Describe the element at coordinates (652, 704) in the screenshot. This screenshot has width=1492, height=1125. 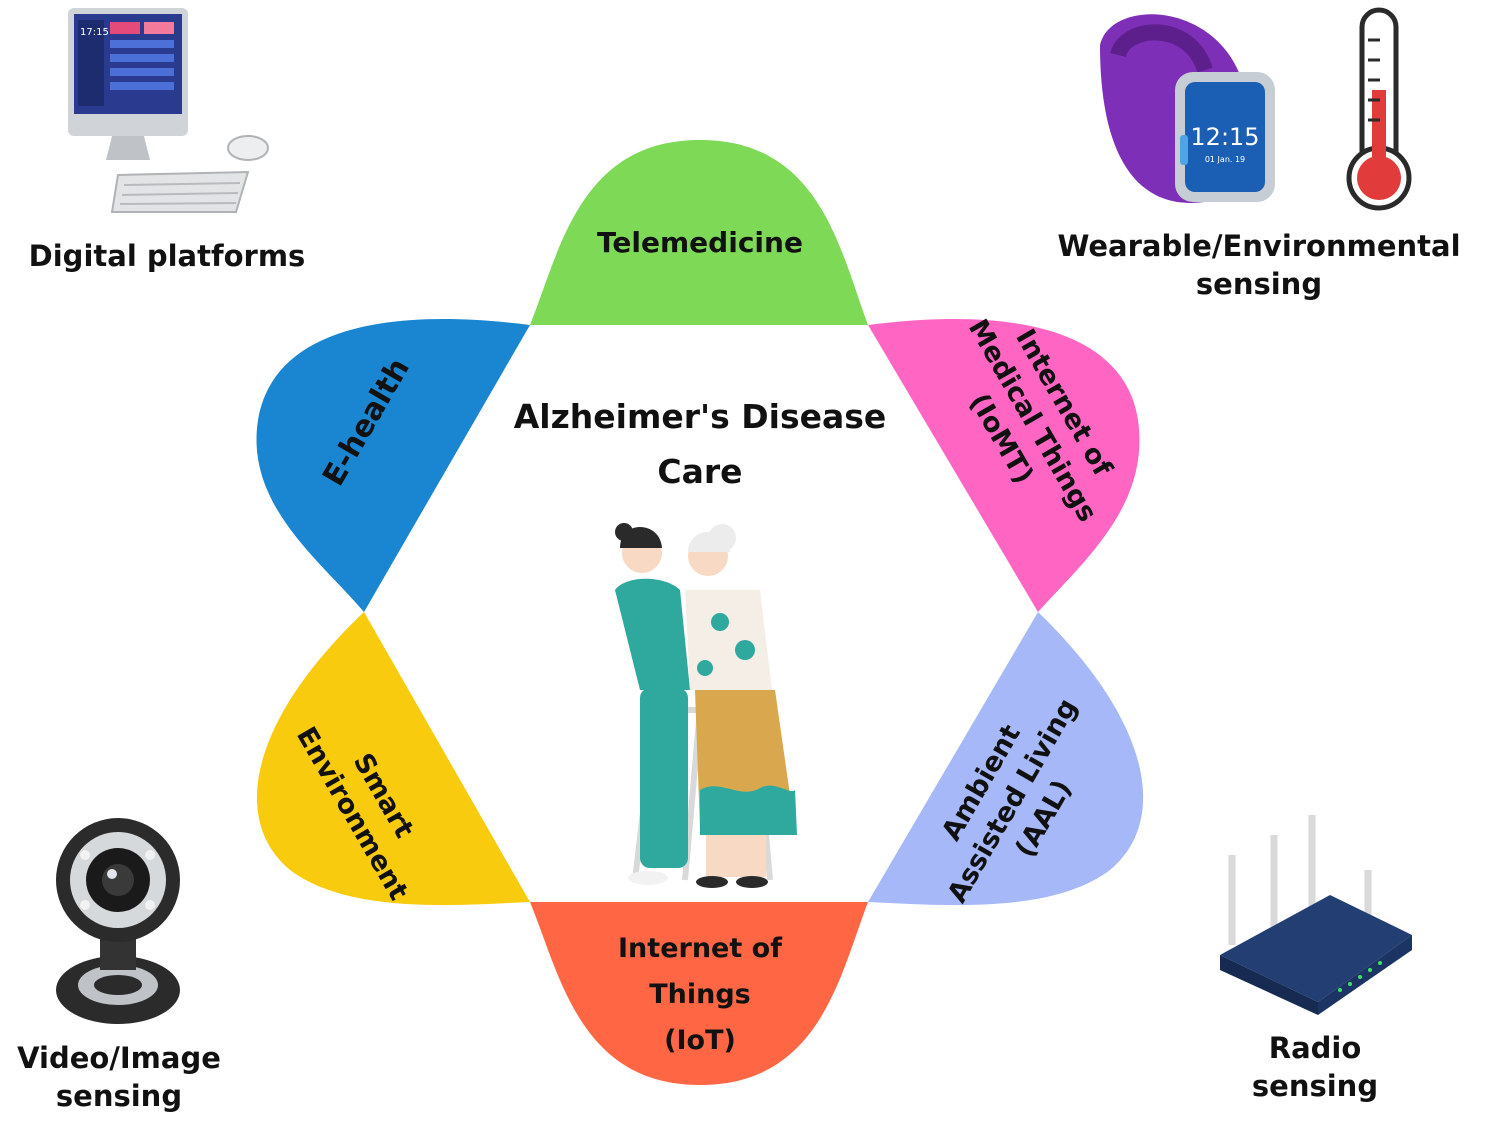
I see `nurse-figure` at that location.